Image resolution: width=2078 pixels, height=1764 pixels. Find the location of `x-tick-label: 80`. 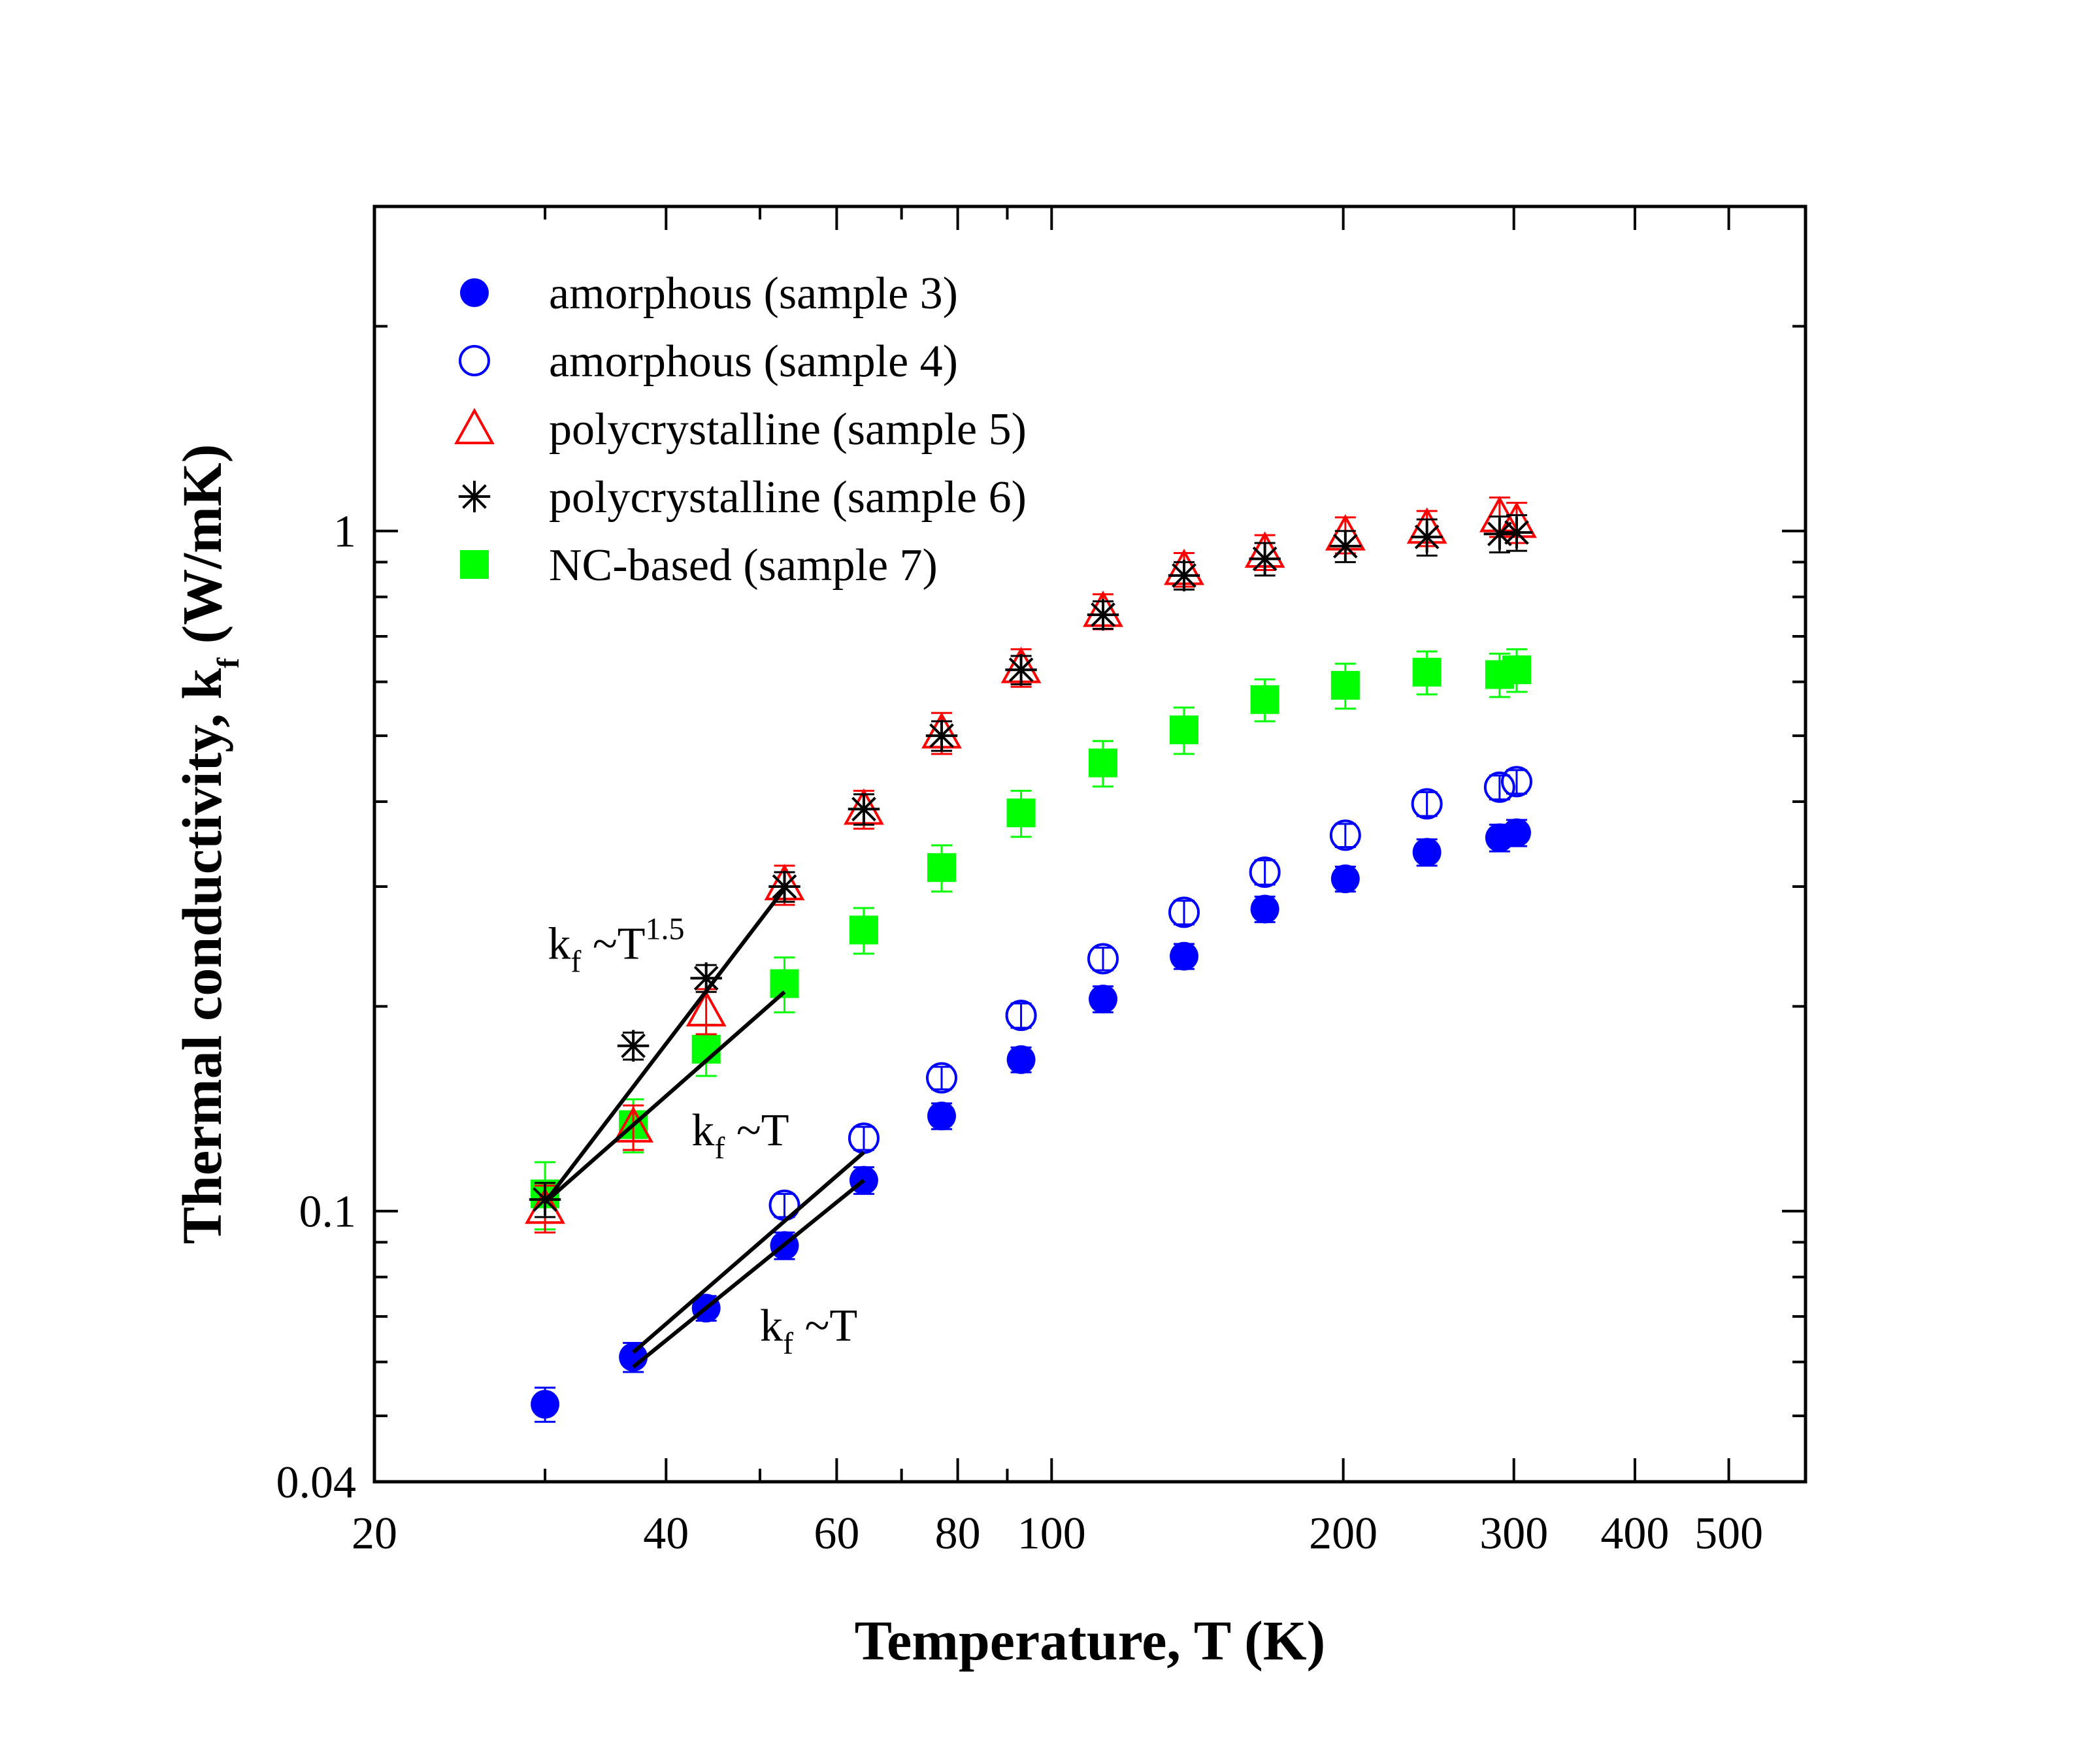

x-tick-label: 80 is located at coordinates (958, 1534).